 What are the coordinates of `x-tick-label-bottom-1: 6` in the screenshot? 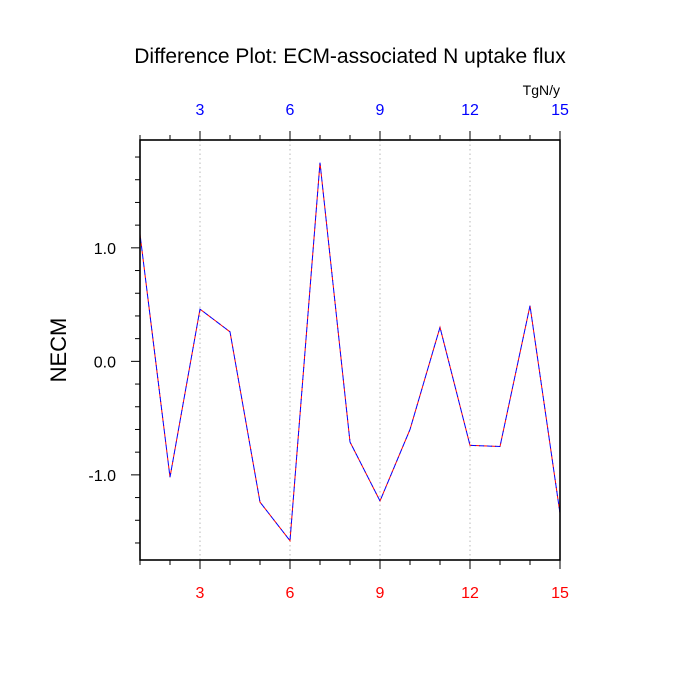 It's located at (290, 593).